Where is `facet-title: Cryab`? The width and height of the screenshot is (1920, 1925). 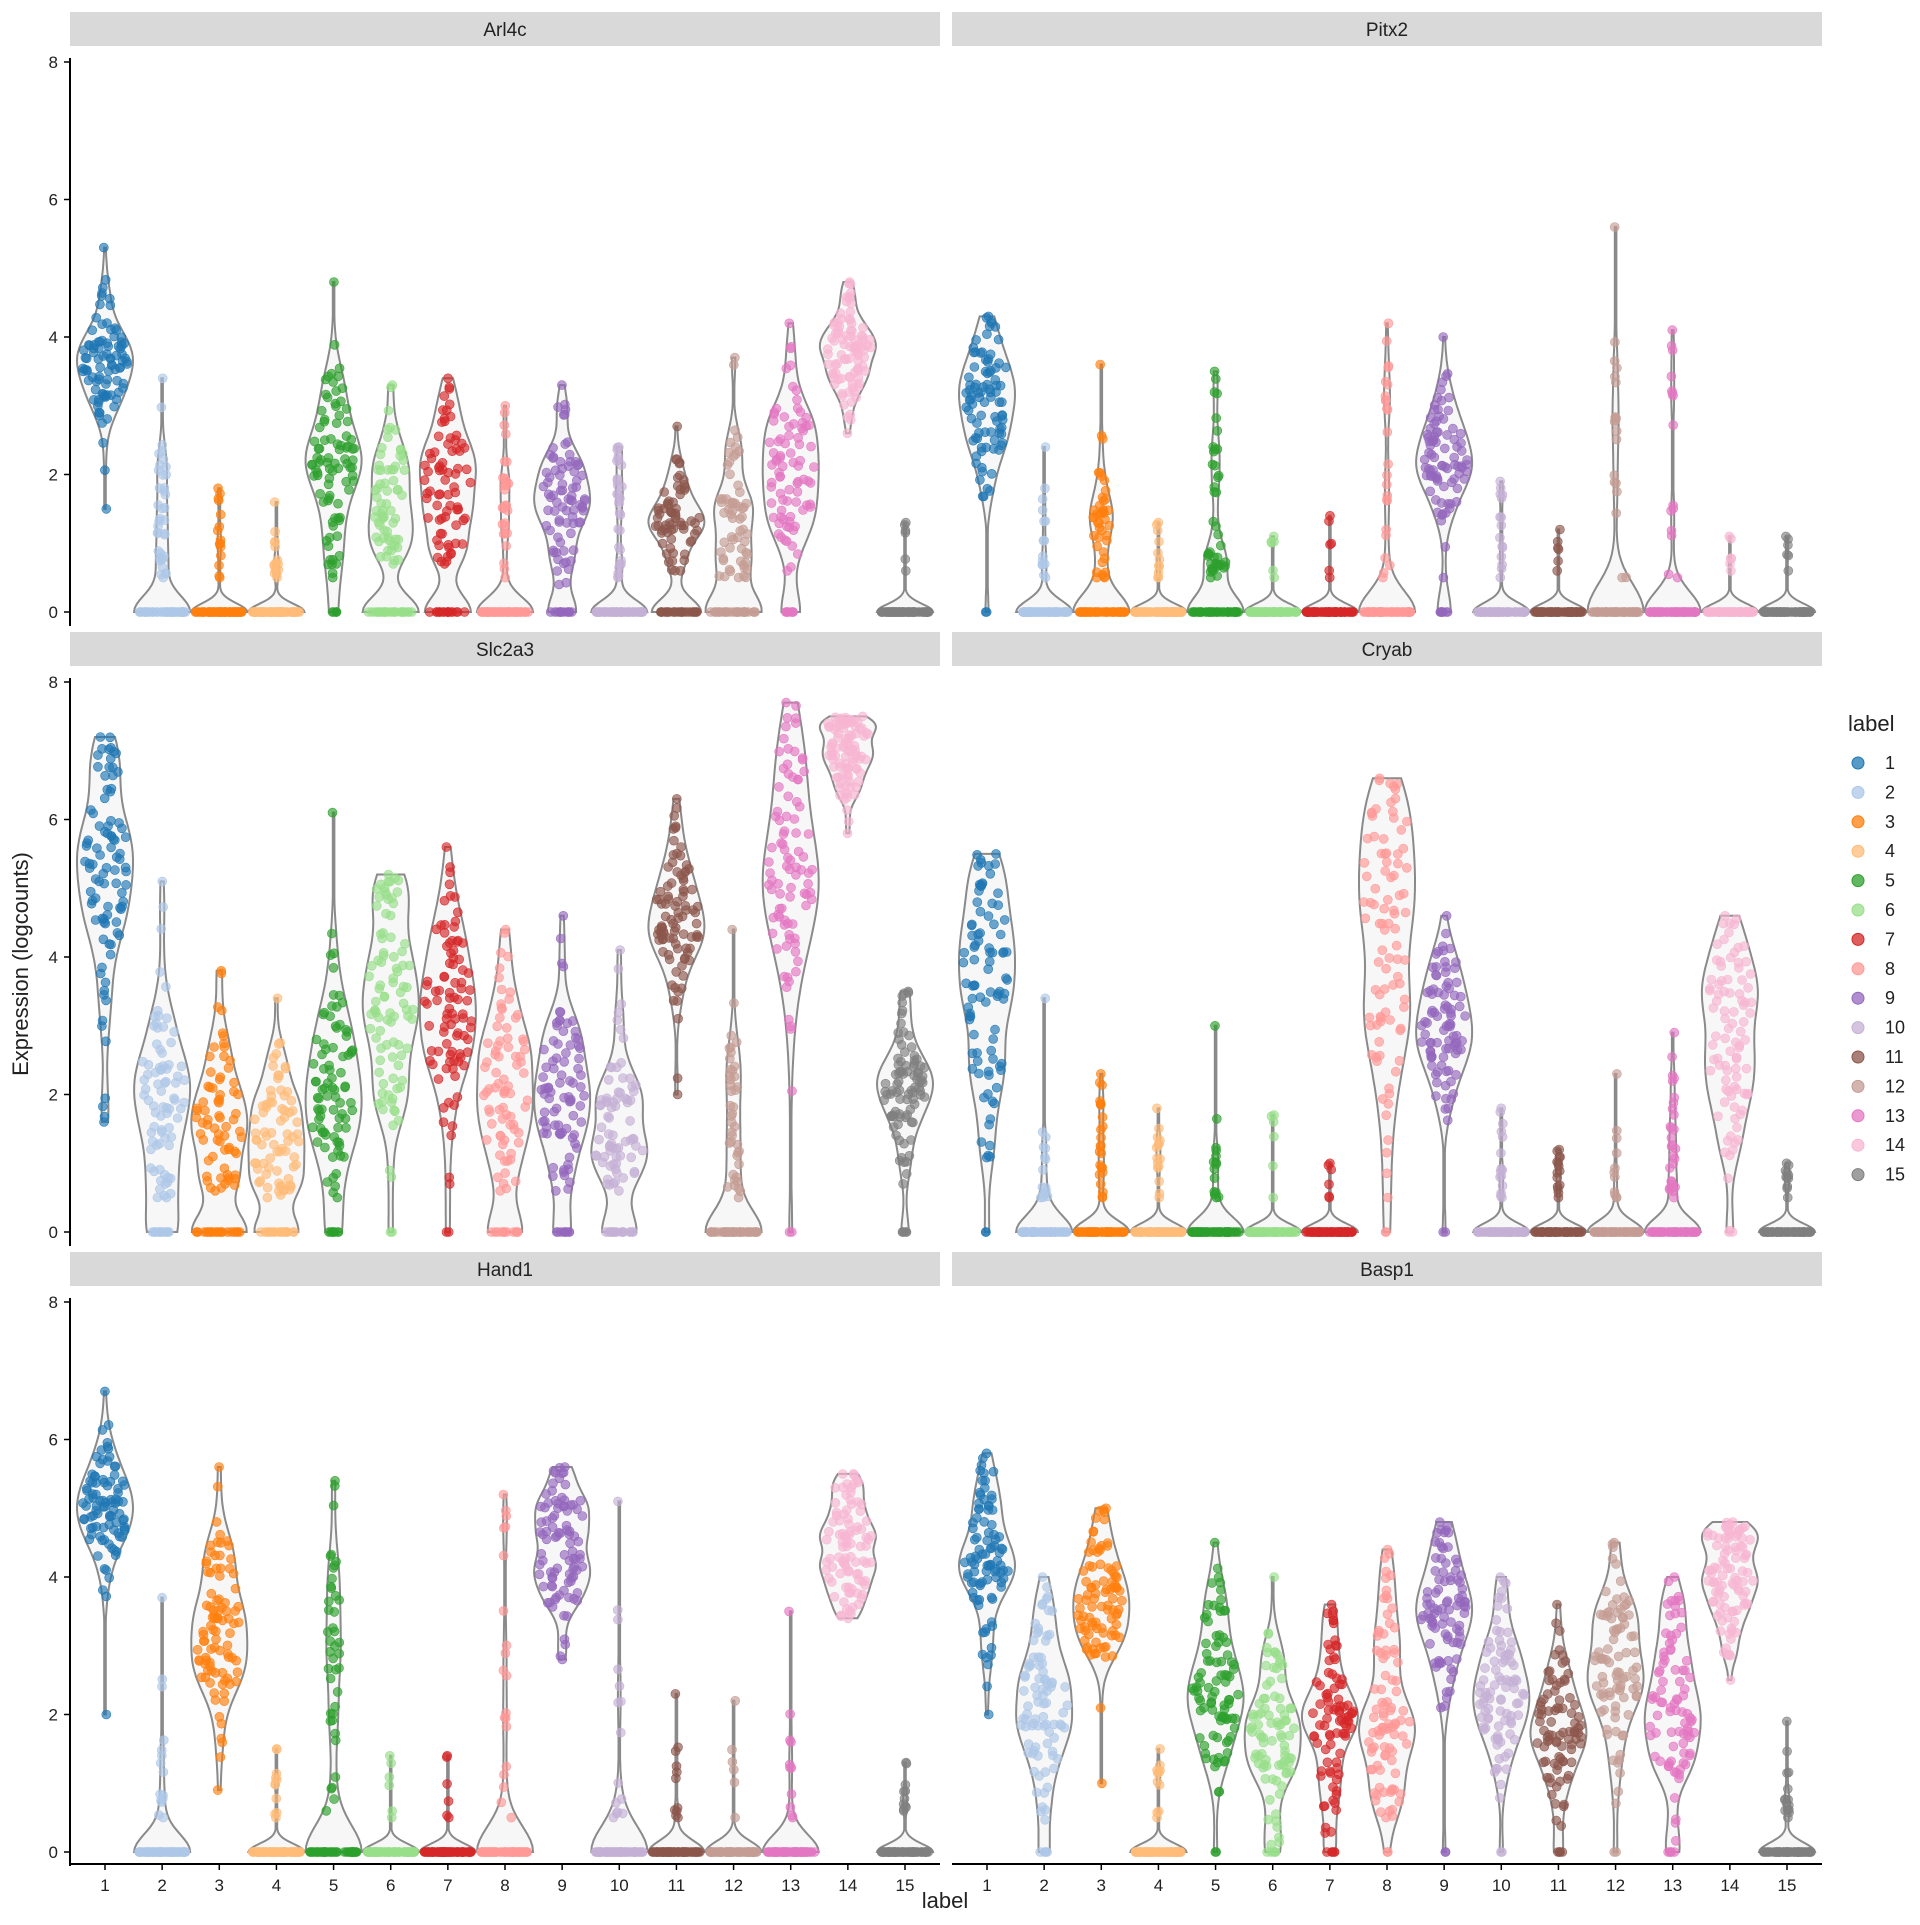
facet-title: Cryab is located at coordinates (1387, 650).